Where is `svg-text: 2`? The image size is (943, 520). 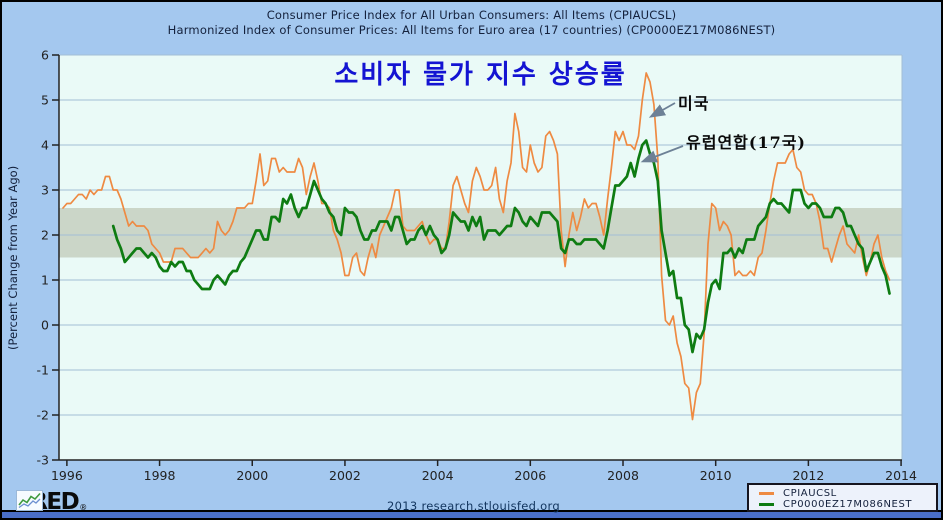 svg-text: 2 is located at coordinates (45, 235).